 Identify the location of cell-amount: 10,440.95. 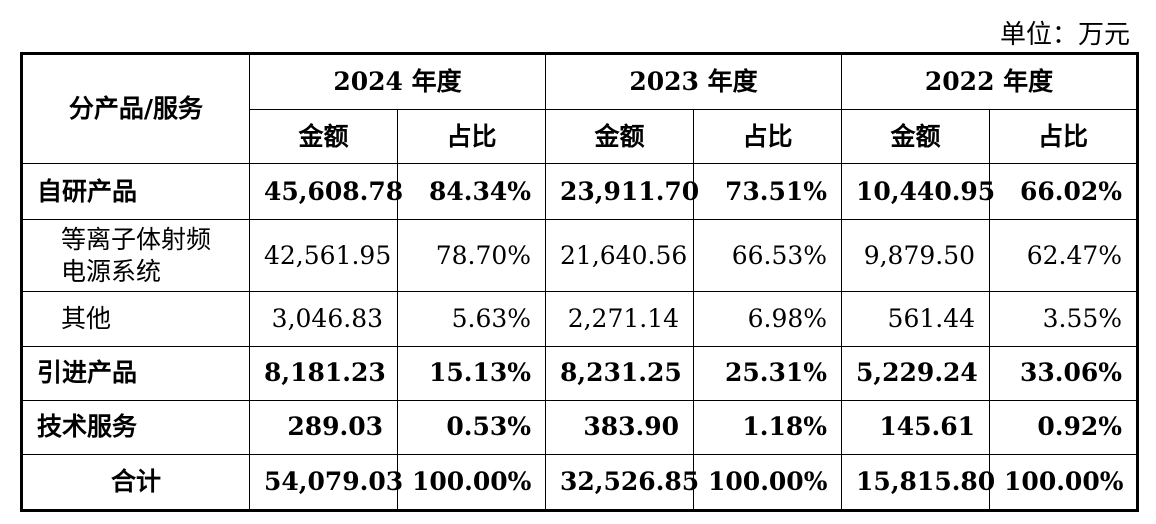
(918, 192).